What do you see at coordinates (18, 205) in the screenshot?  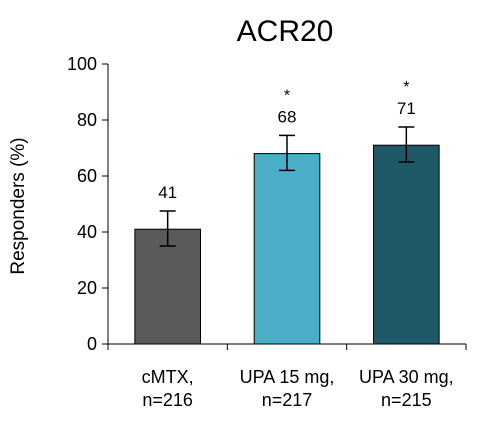 I see `y-axis-label: Responders (%)` at bounding box center [18, 205].